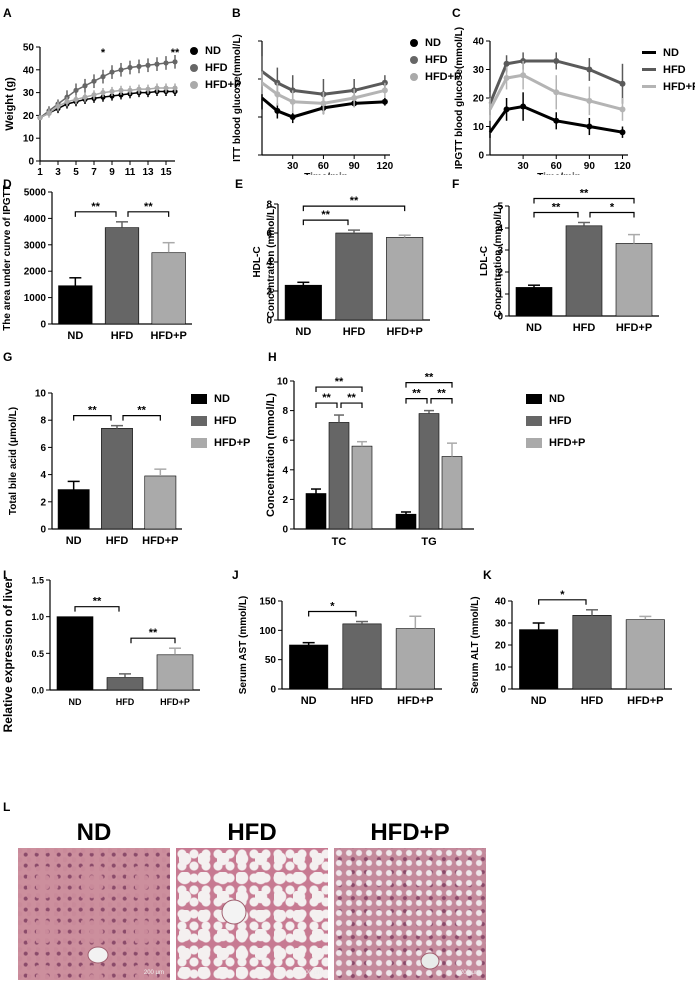 The image size is (695, 991). What do you see at coordinates (76, 171) in the screenshot?
I see `x-tick-label: 5` at bounding box center [76, 171].